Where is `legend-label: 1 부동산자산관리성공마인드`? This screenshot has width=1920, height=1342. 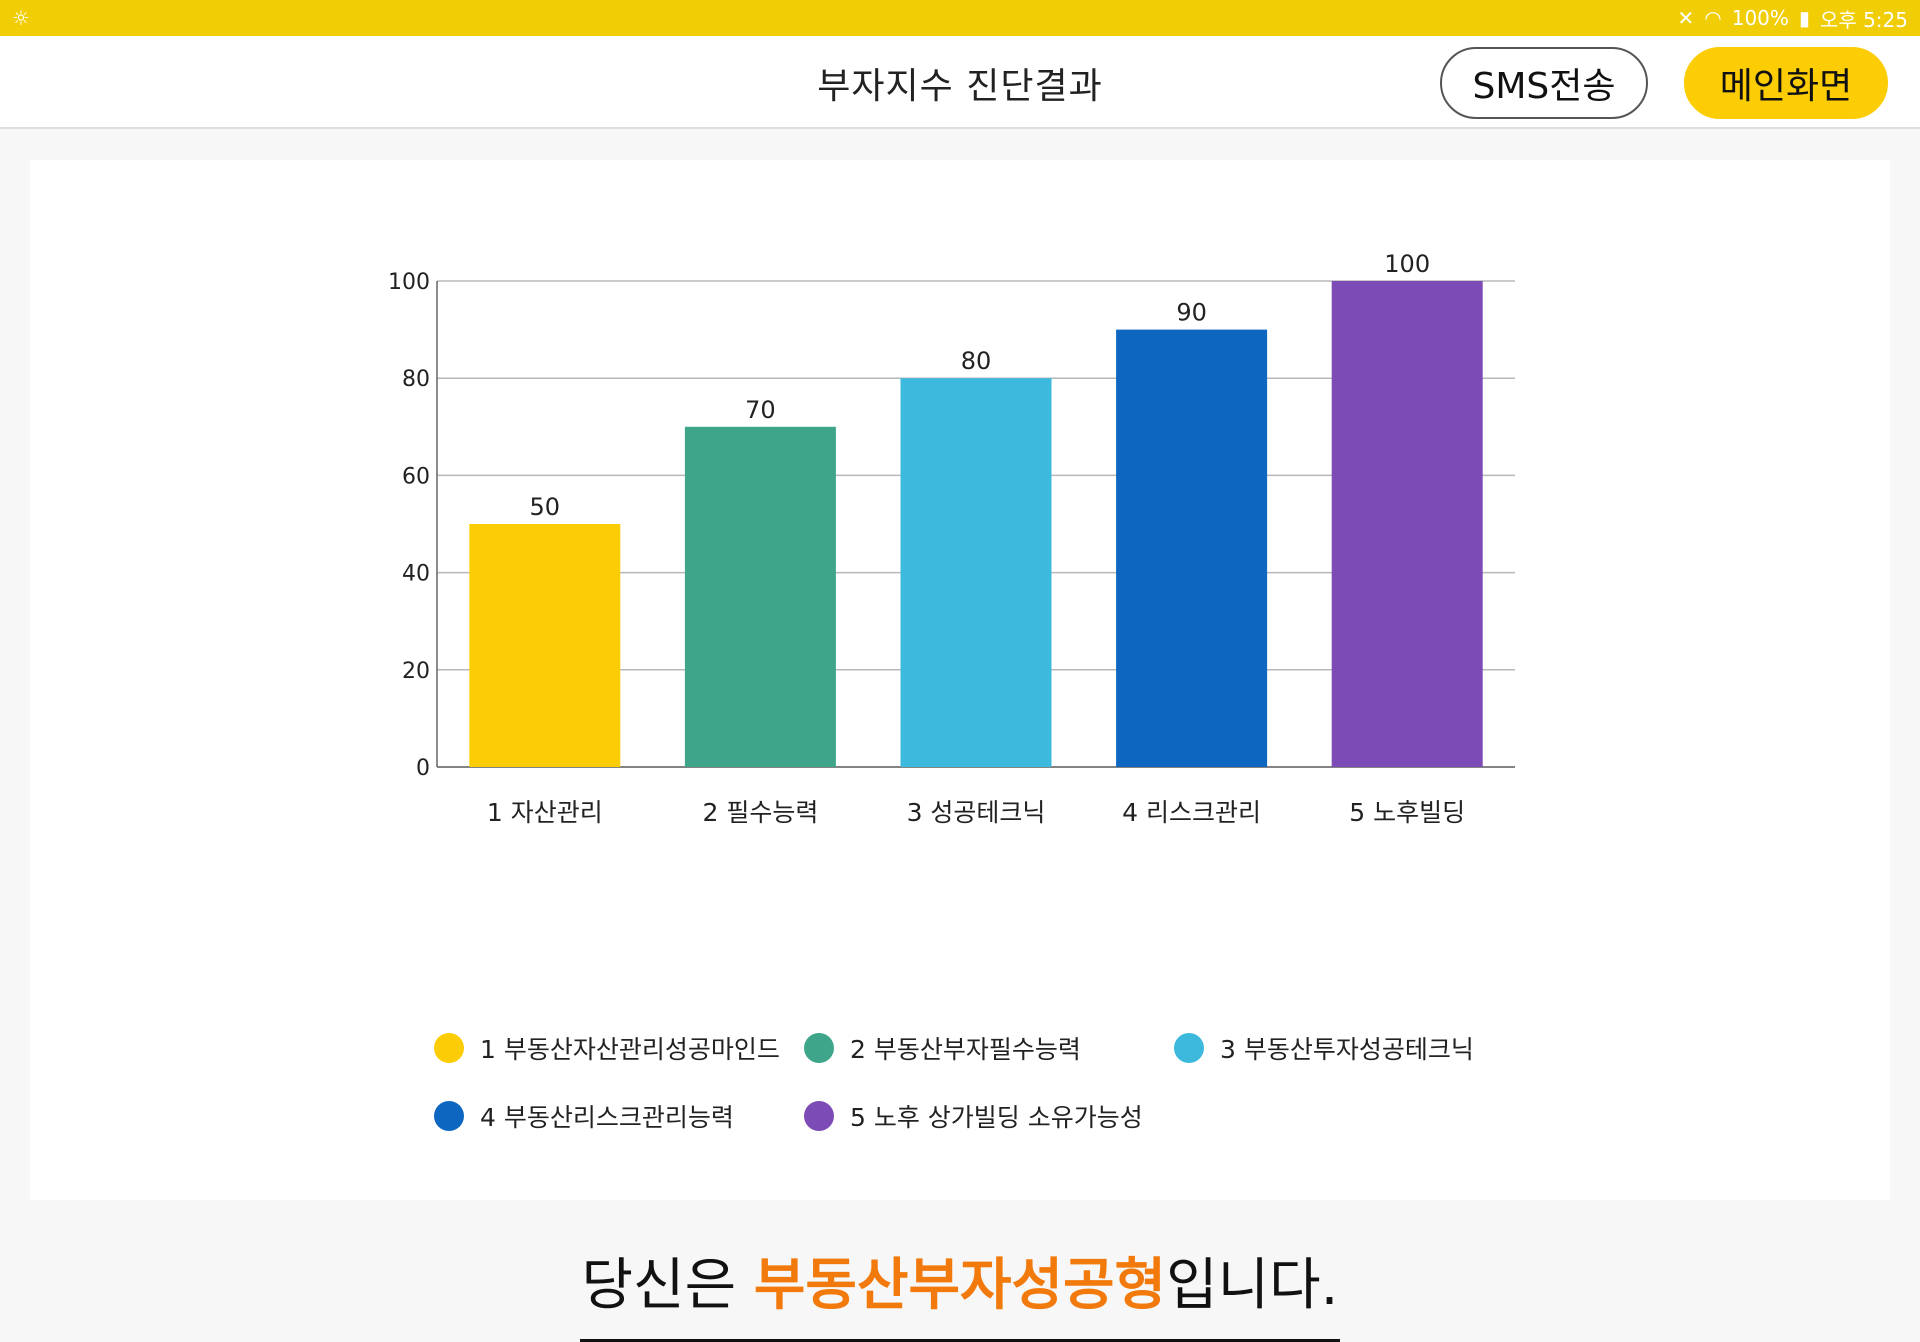 legend-label: 1 부동산자산관리성공마인드 is located at coordinates (630, 1049).